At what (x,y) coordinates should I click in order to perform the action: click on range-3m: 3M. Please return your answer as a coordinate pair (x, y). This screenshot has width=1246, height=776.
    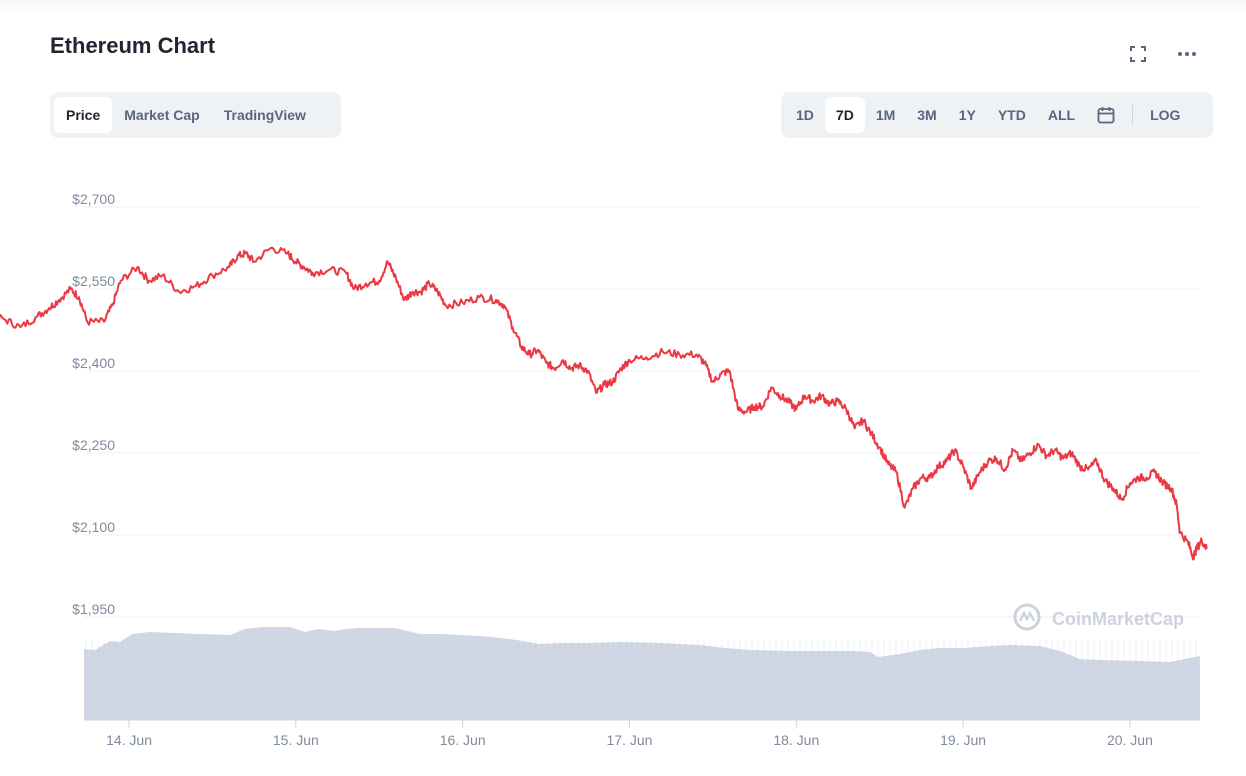
    Looking at the image, I should click on (927, 115).